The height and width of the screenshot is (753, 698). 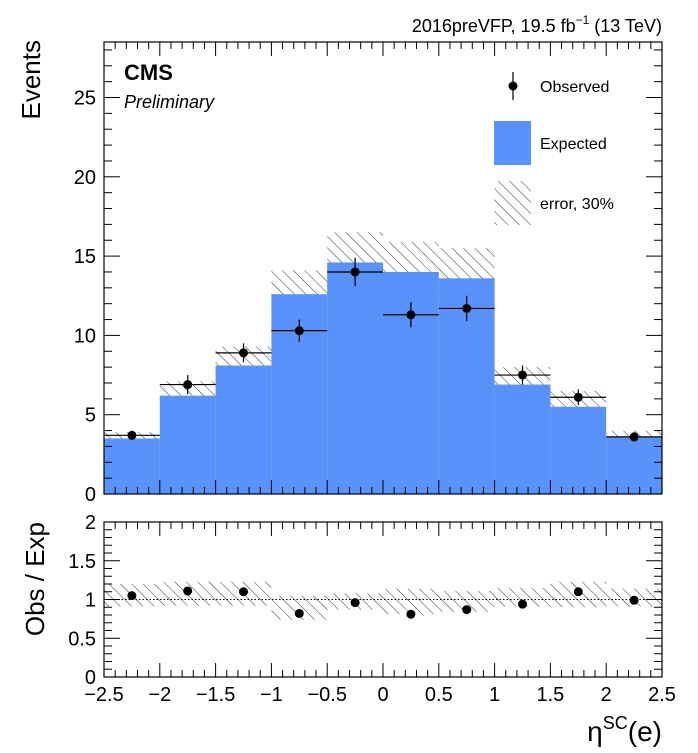 I want to click on y-tick-label: 15, so click(x=85, y=257).